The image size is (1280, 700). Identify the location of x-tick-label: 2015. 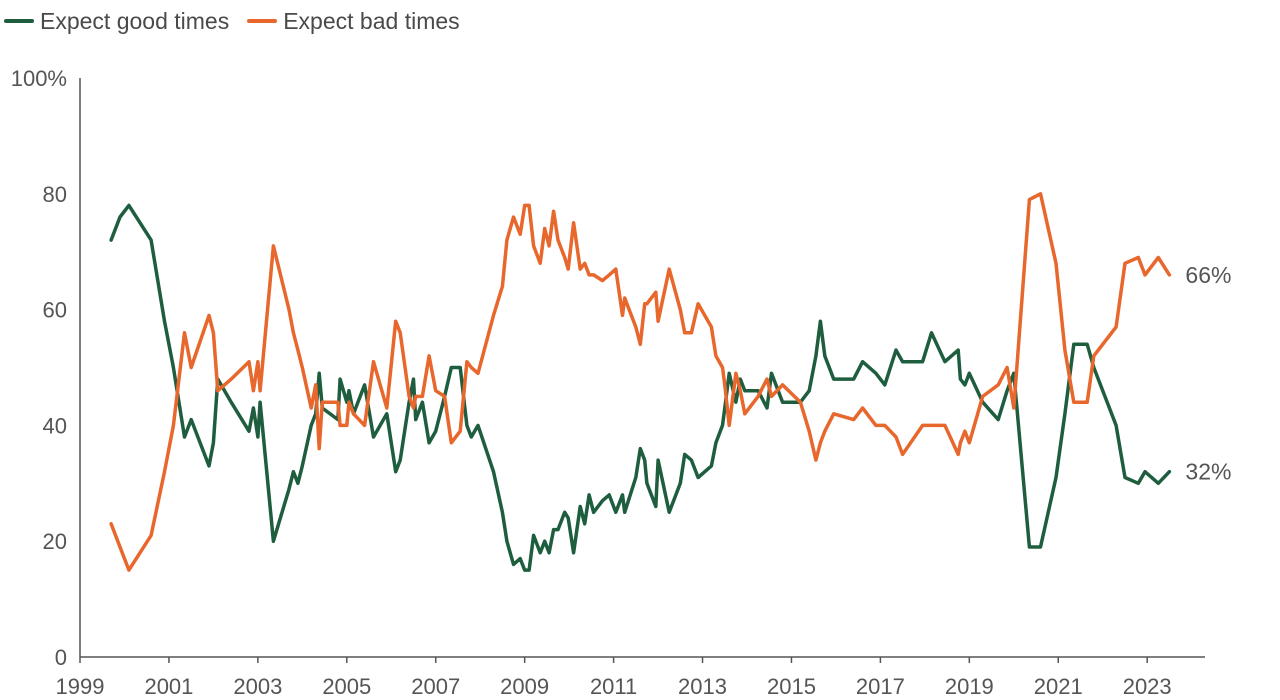
(791, 686).